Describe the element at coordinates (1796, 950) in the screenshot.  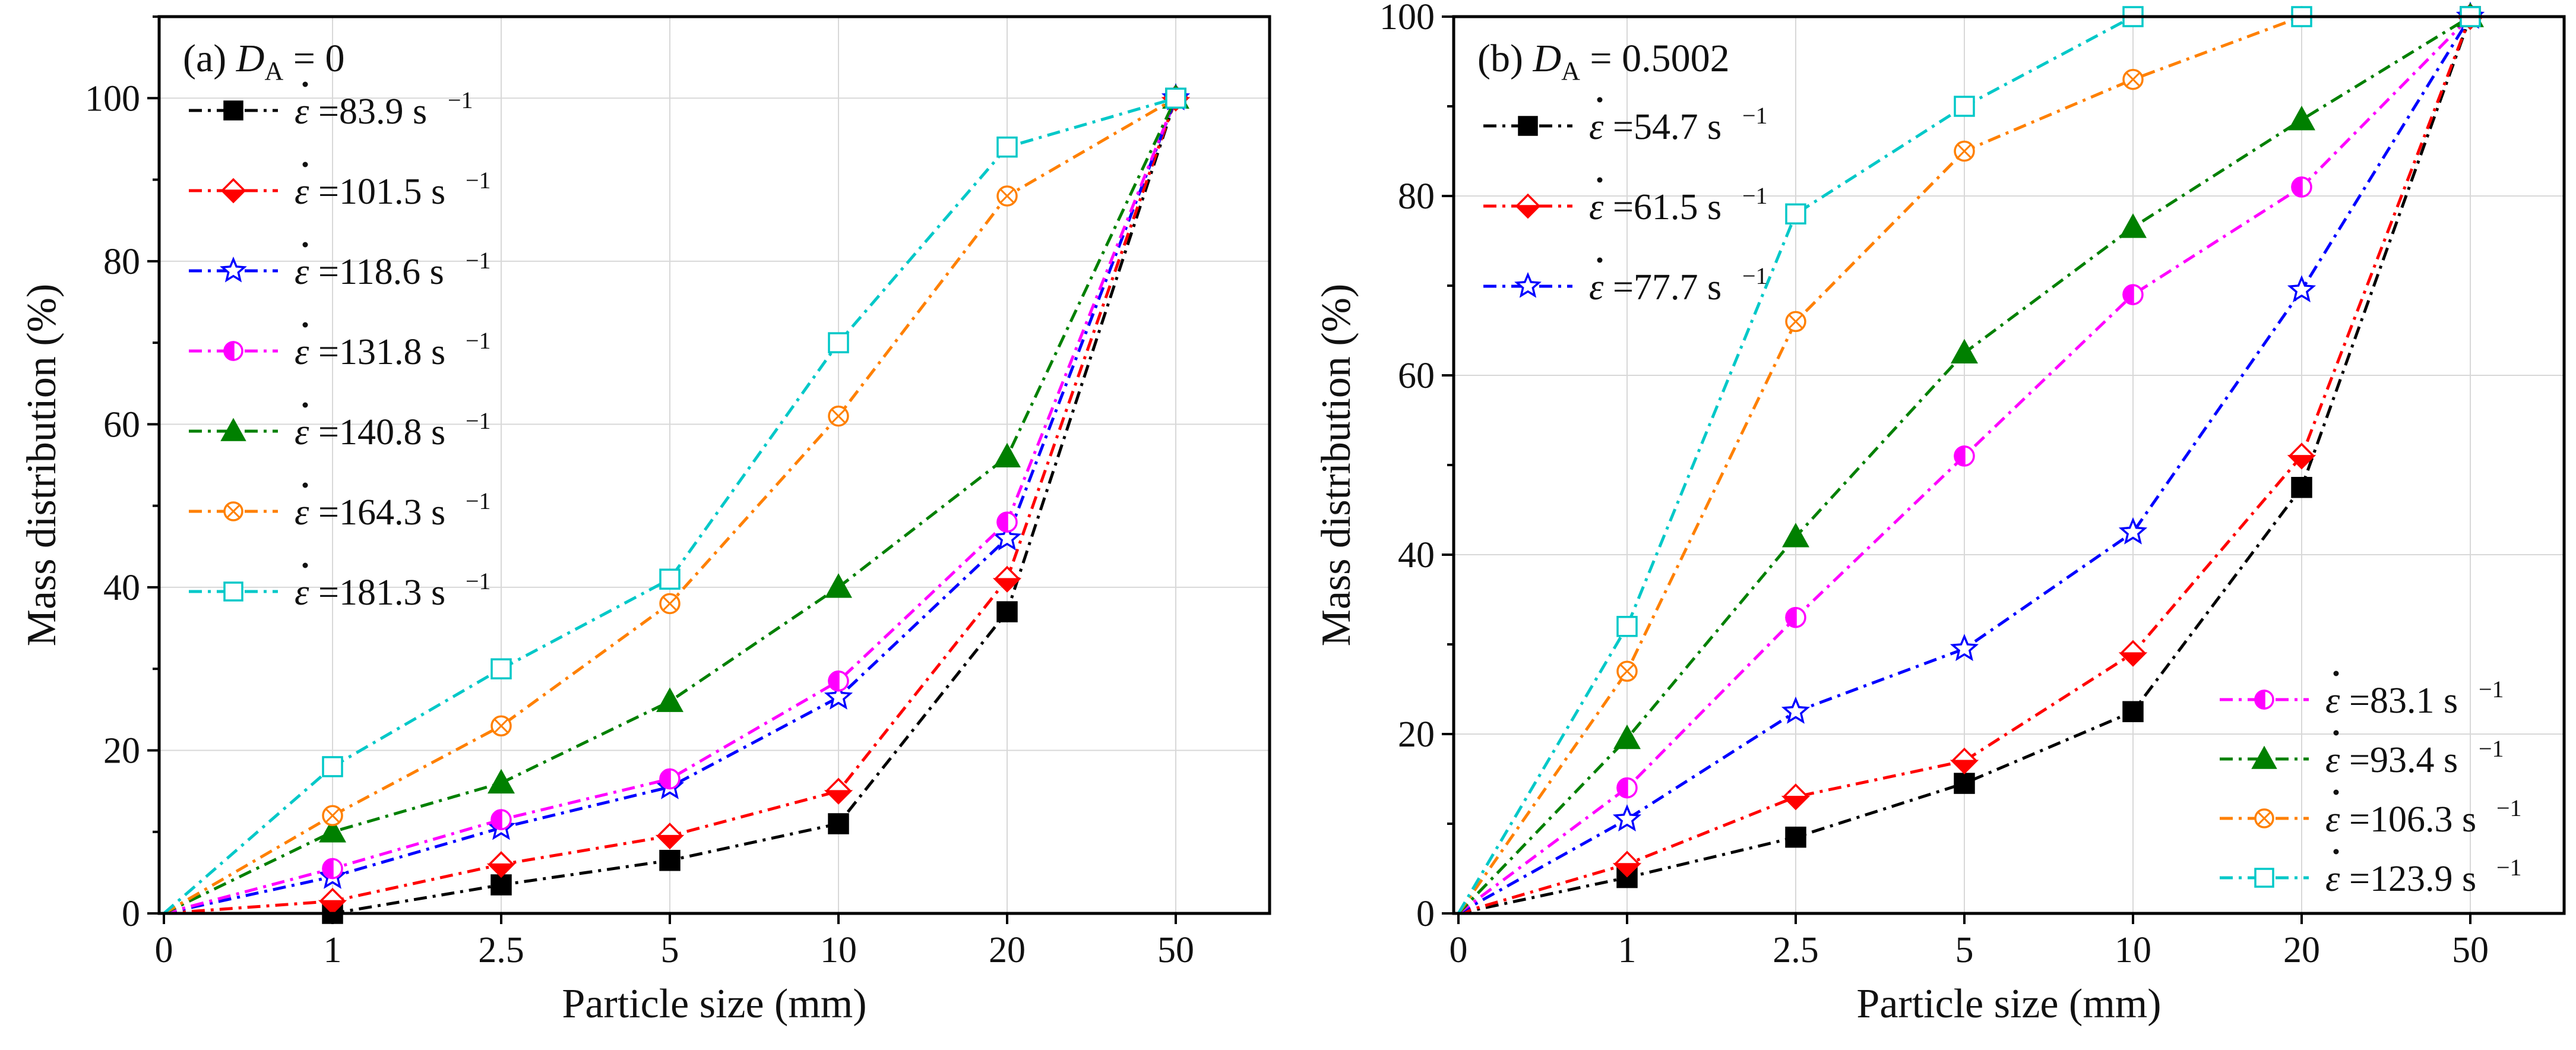
I see `x-tick-label: 2.5` at that location.